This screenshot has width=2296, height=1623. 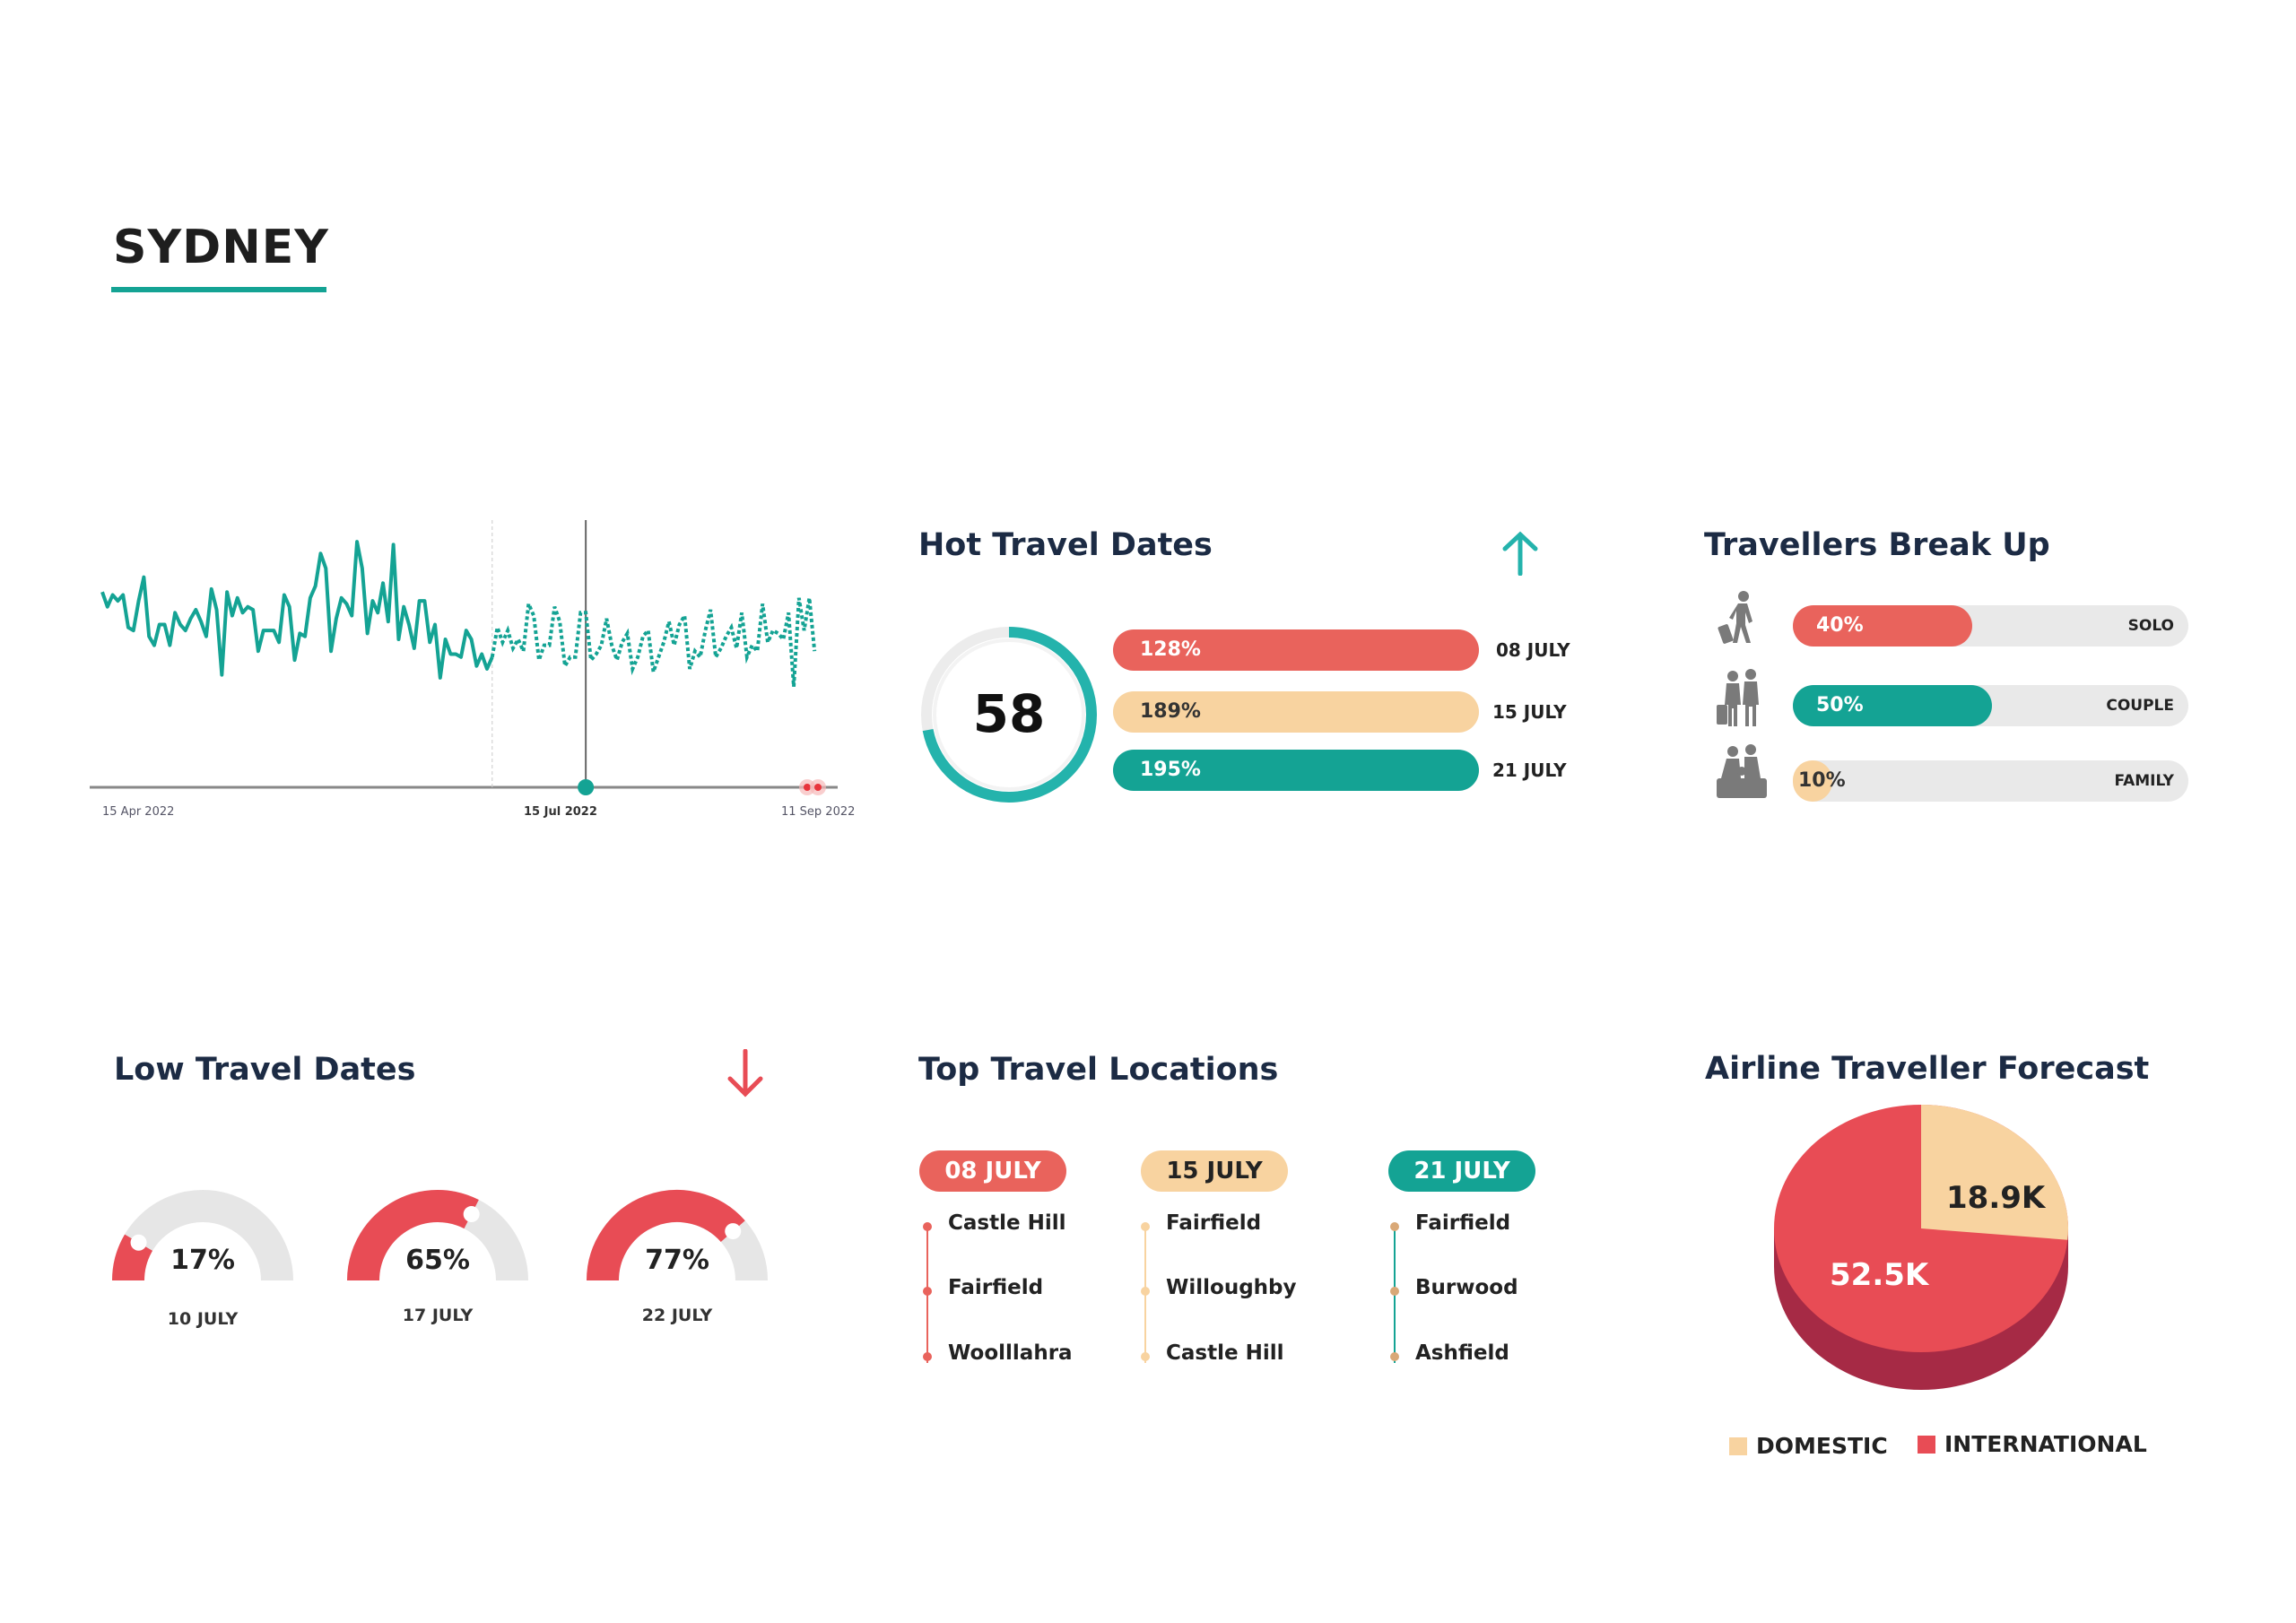 I want to click on gauge-date: 10 JULY, so click(x=203, y=1319).